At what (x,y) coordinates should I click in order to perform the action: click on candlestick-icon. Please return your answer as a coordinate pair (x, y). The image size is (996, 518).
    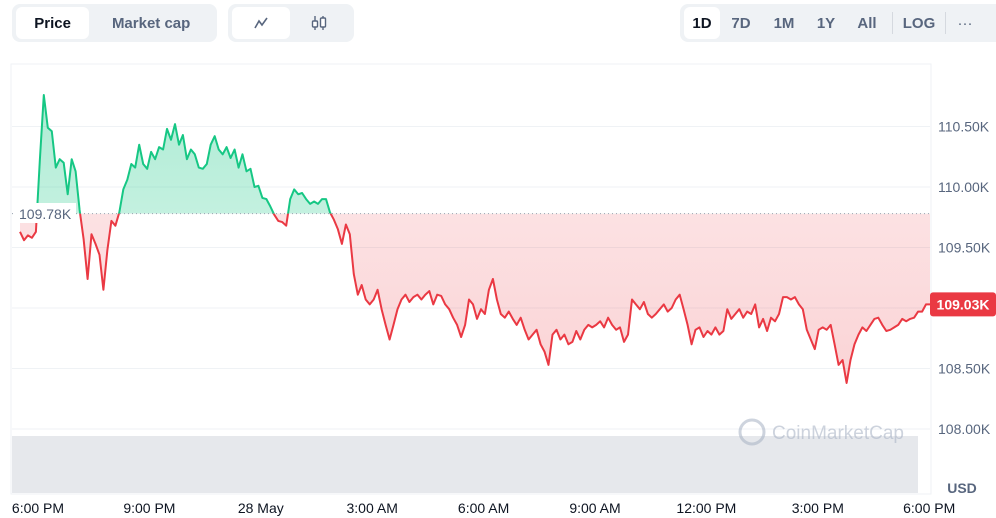
    Looking at the image, I should click on (319, 23).